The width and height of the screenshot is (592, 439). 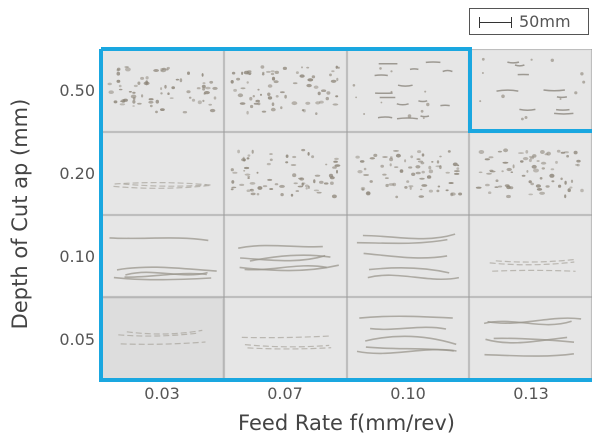 I want to click on scale-bar-cap-left, so click(x=479, y=22).